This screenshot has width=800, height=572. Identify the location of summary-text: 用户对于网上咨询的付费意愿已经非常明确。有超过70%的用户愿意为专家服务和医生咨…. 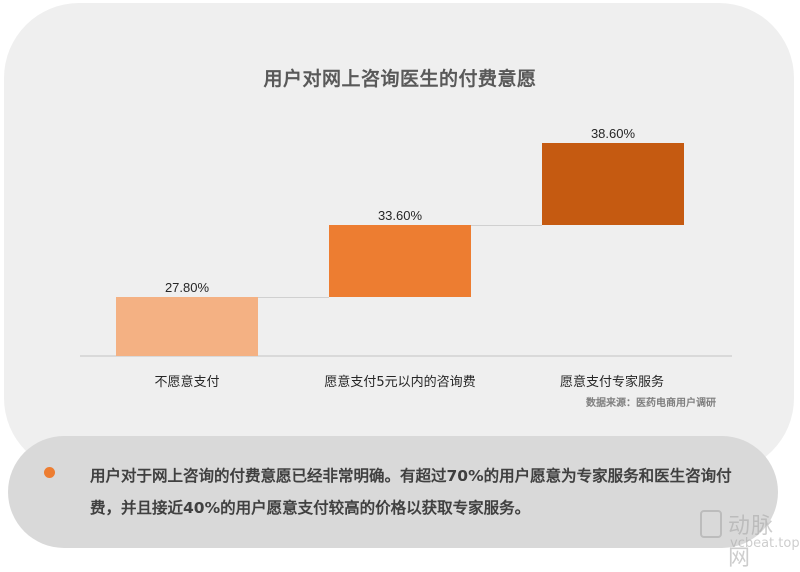
(411, 492).